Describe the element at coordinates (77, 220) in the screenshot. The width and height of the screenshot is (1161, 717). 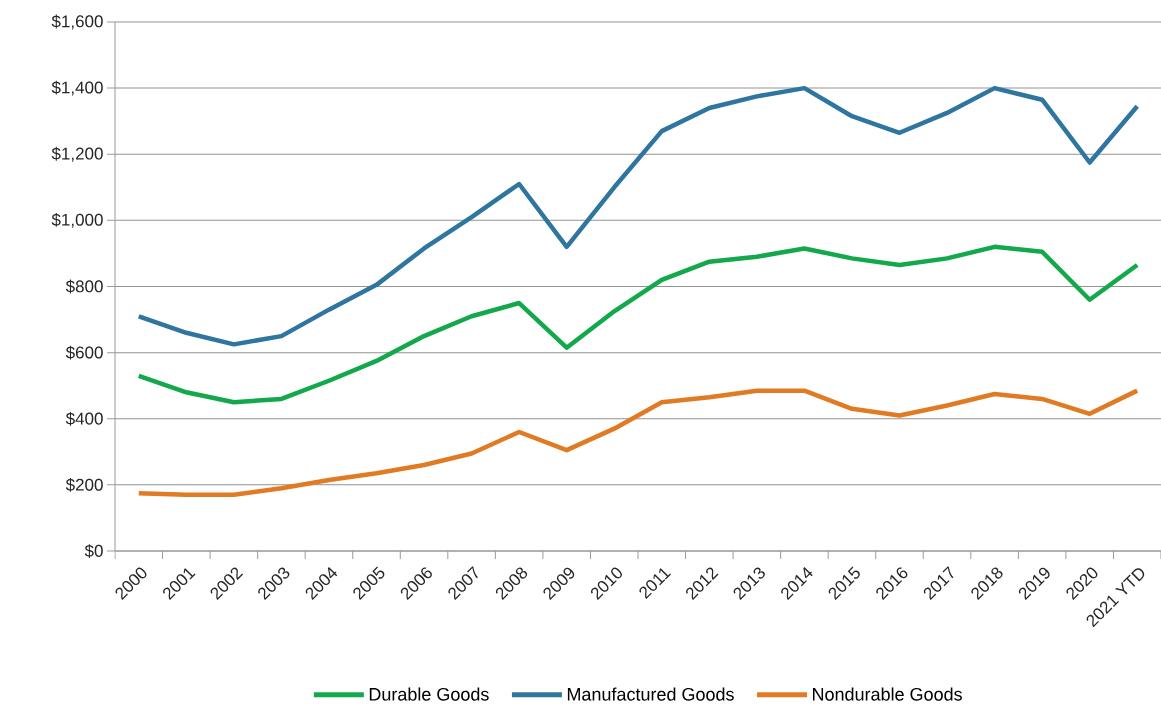
I see `y-tick-label: $1,000` at that location.